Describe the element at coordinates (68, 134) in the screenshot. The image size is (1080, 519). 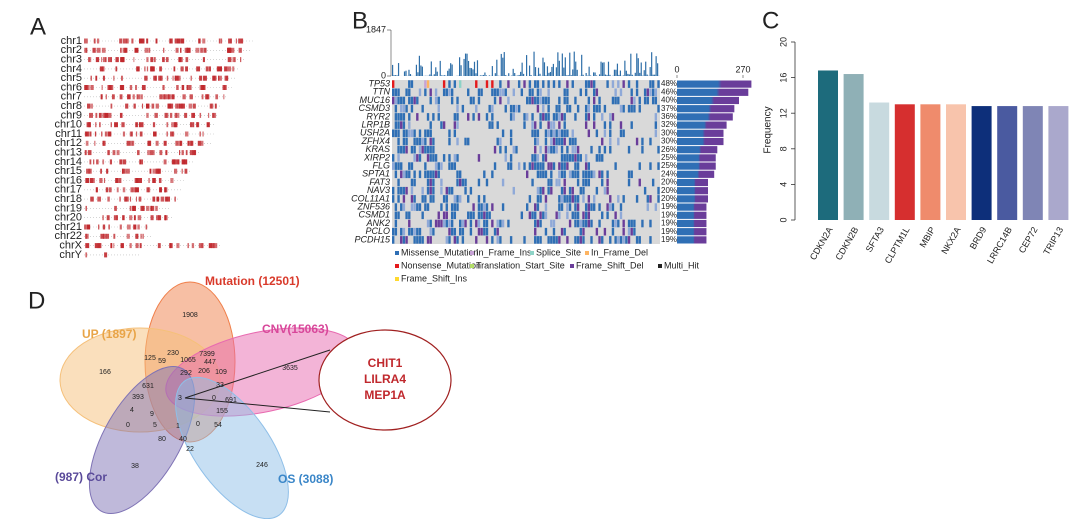
I see `chromosome-label: chr11` at that location.